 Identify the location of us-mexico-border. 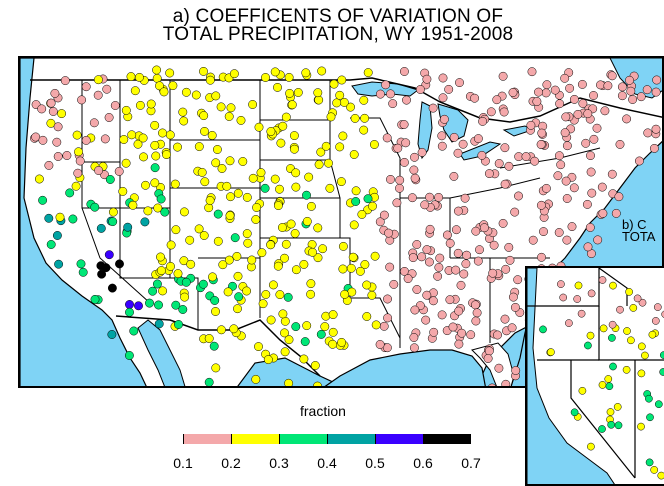
(218, 346).